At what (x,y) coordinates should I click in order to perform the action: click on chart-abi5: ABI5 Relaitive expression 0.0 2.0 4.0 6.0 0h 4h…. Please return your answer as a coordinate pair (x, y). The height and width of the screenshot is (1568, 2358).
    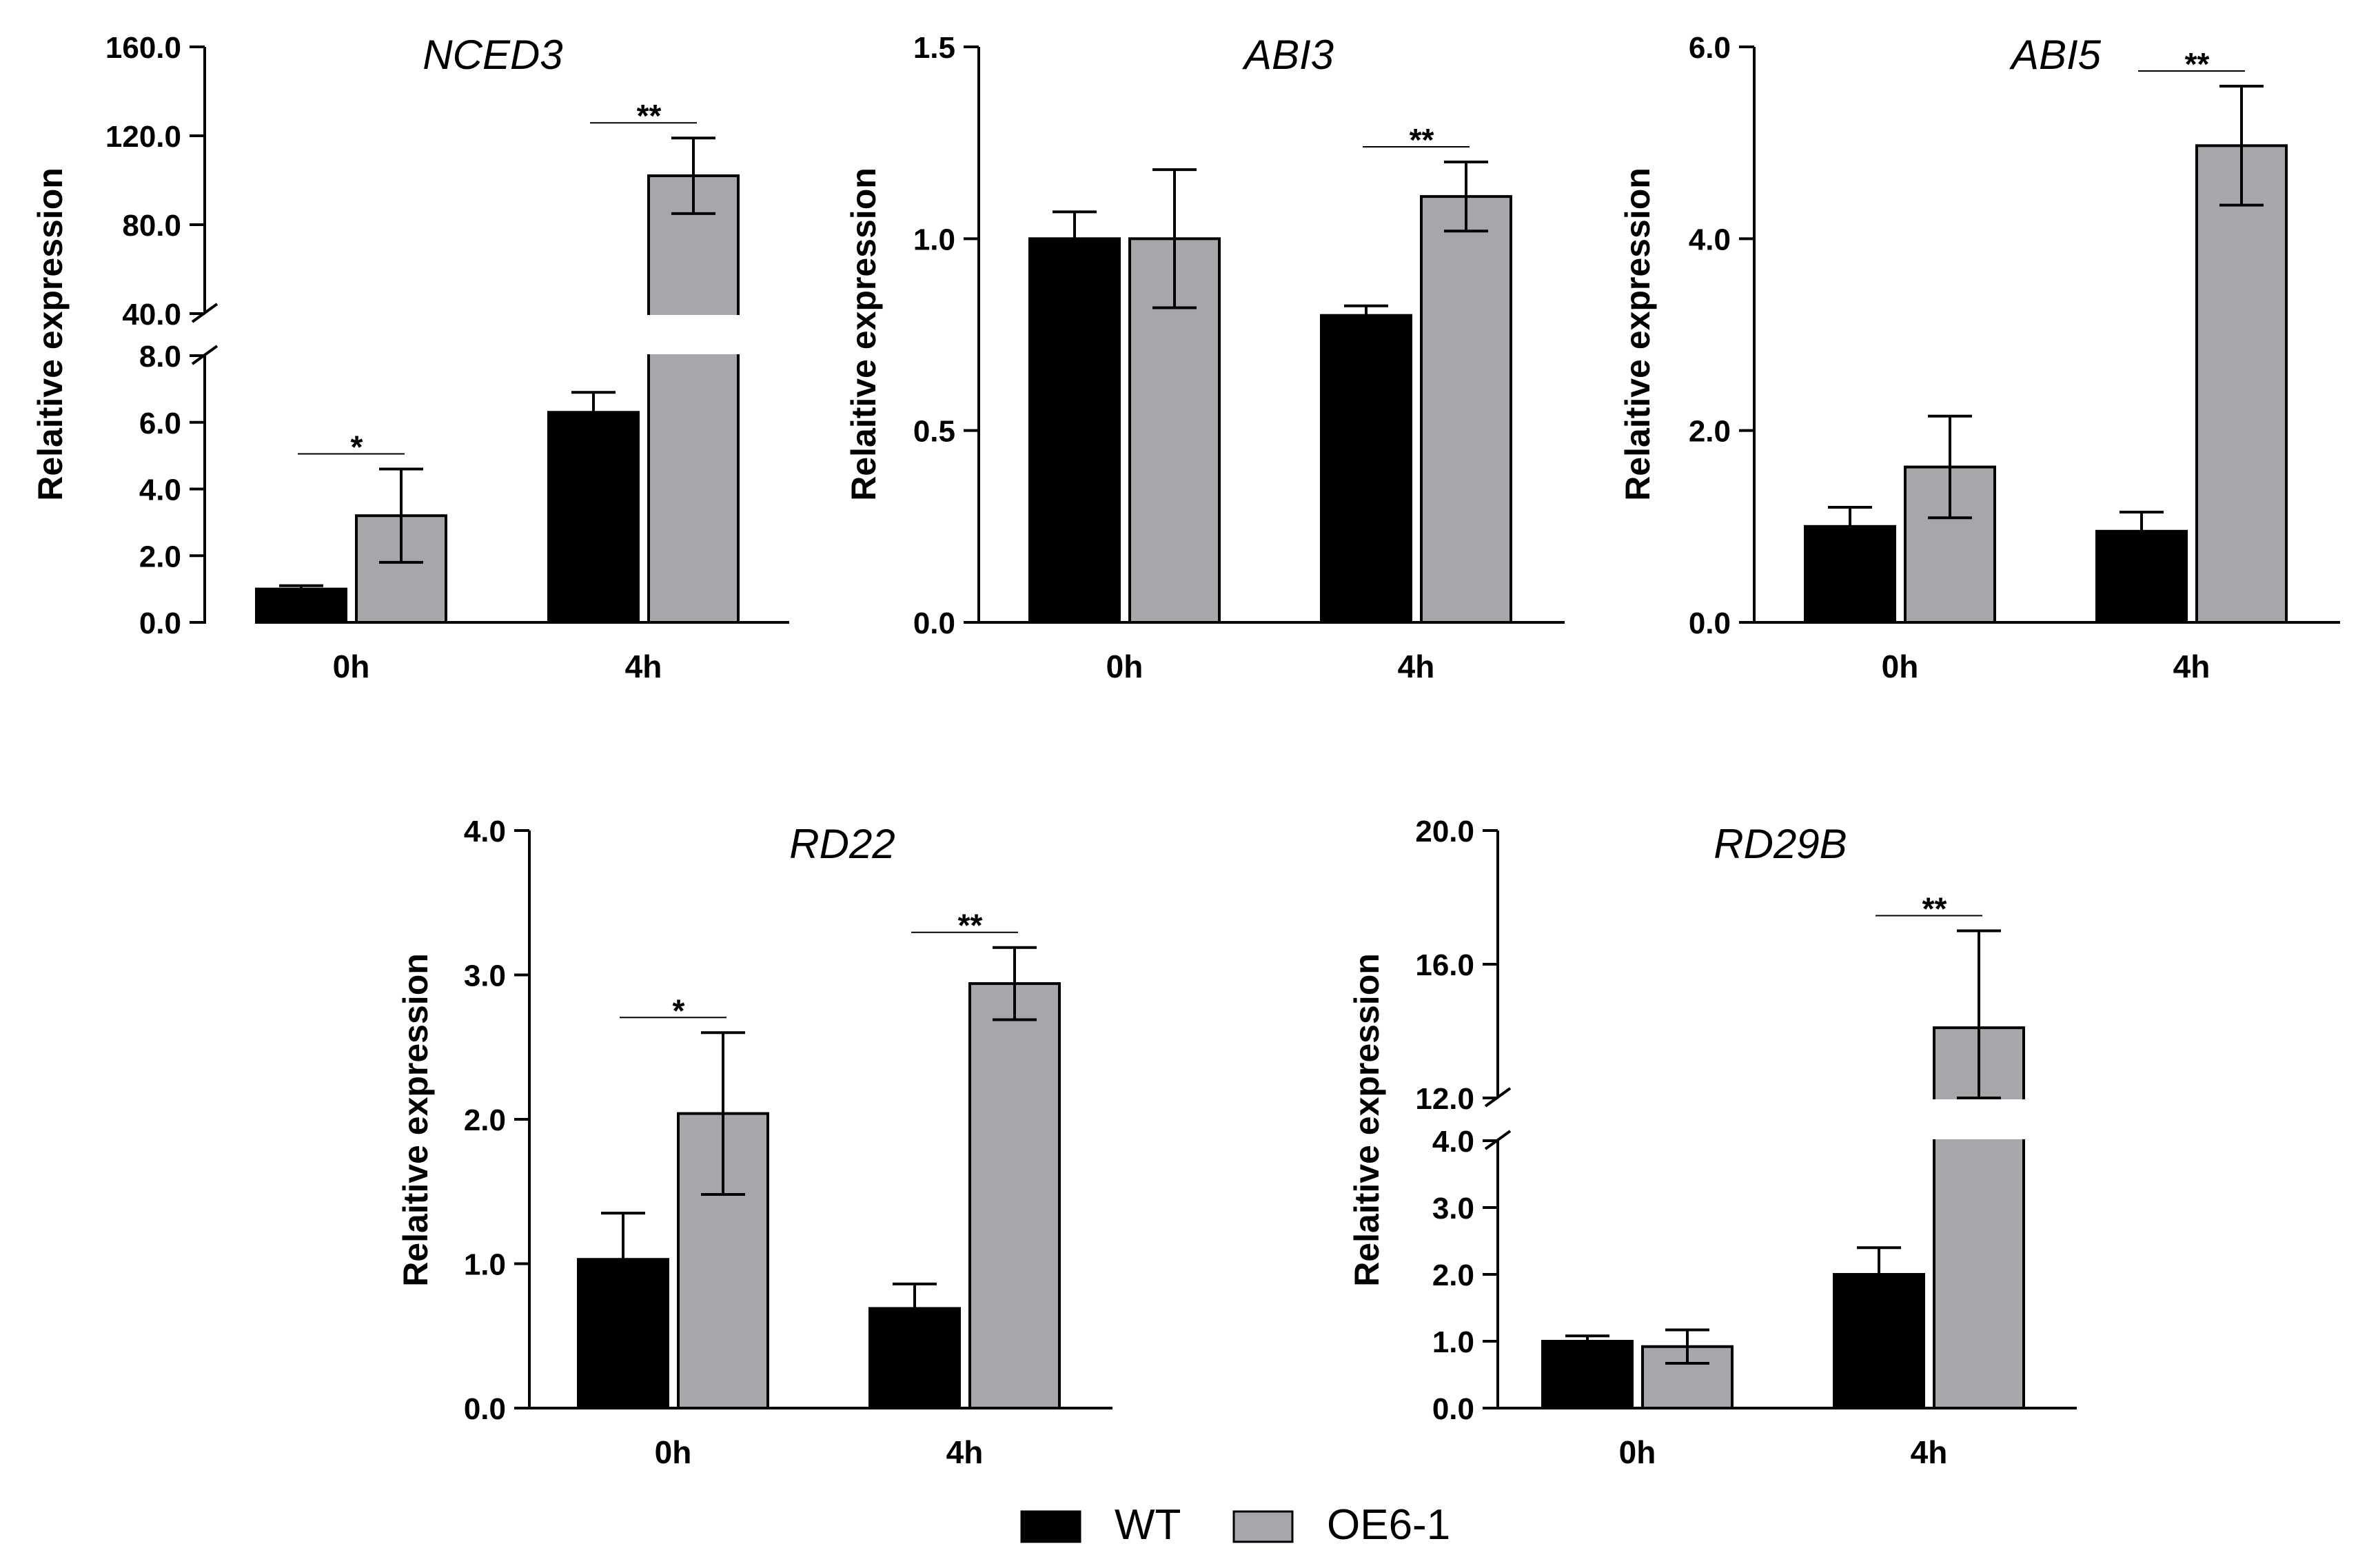
    Looking at the image, I should click on (1979, 357).